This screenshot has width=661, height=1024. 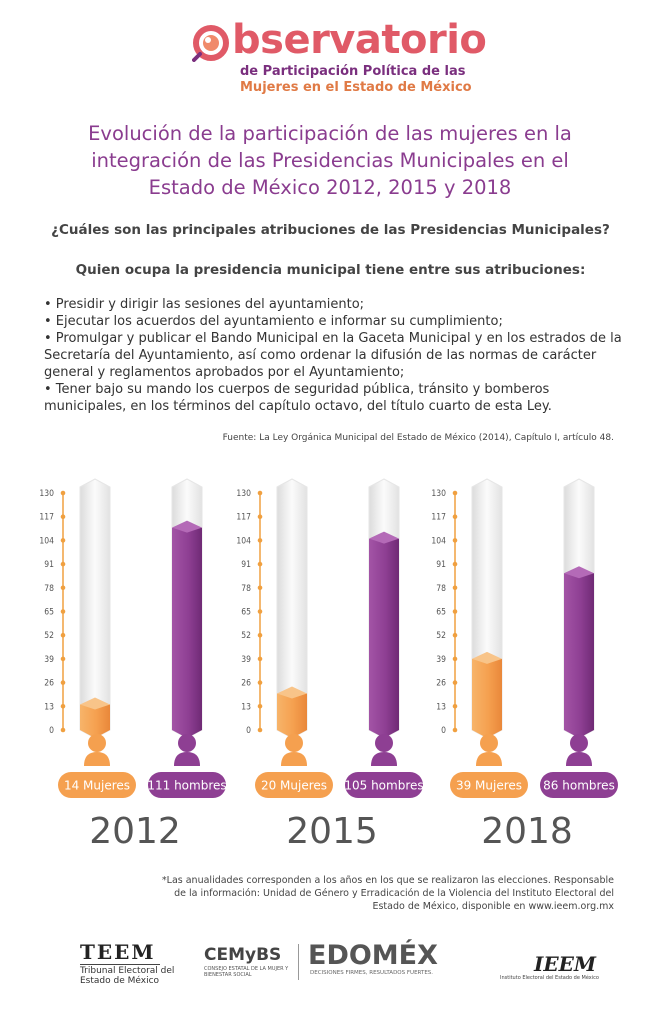 I want to click on men-count-badge-text: 86 hombres, so click(x=579, y=786).